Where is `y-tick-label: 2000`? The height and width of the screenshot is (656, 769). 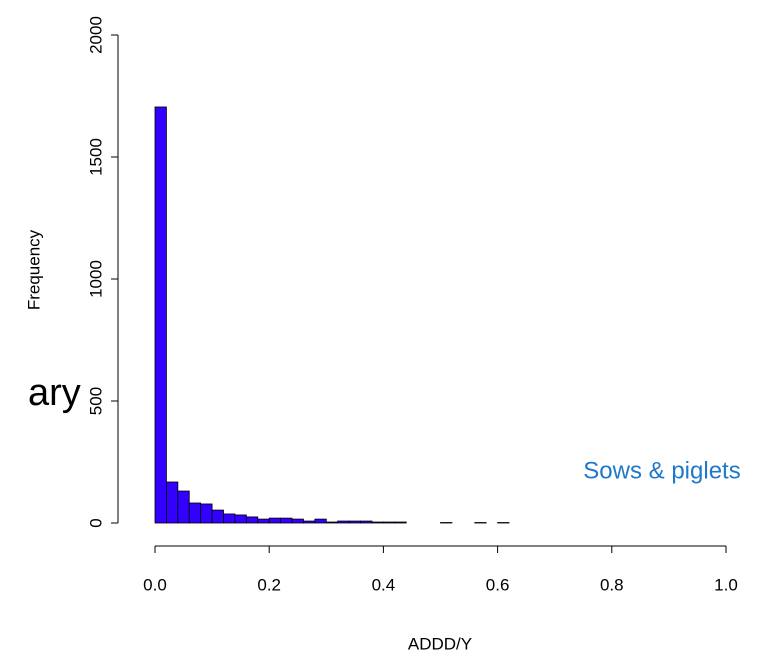
y-tick-label: 2000 is located at coordinates (95, 35).